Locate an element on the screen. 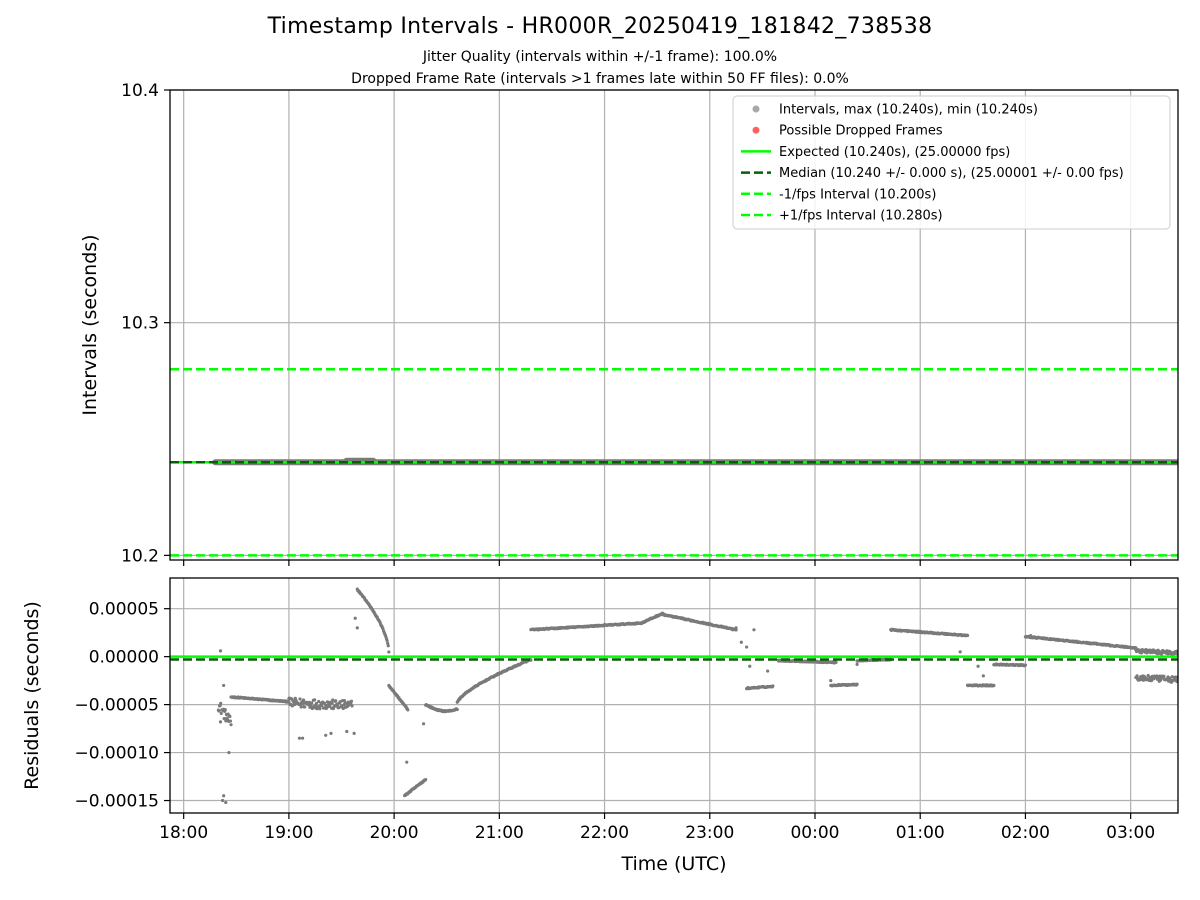 The height and width of the screenshot is (900, 1200). residuals-ytick-label: 0.00000 is located at coordinates (124, 658).